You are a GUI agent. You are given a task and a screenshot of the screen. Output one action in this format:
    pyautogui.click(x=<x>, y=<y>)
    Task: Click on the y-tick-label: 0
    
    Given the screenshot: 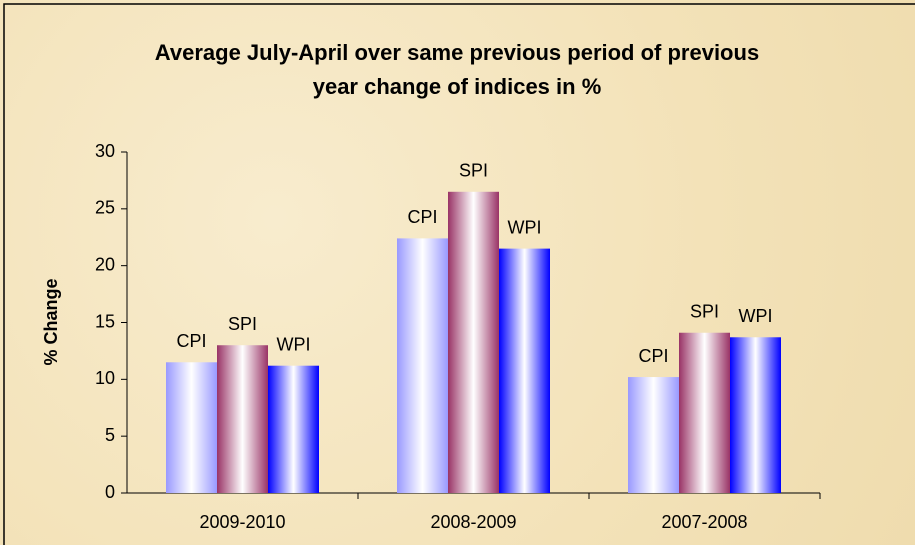 What is the action you would take?
    pyautogui.click(x=110, y=492)
    